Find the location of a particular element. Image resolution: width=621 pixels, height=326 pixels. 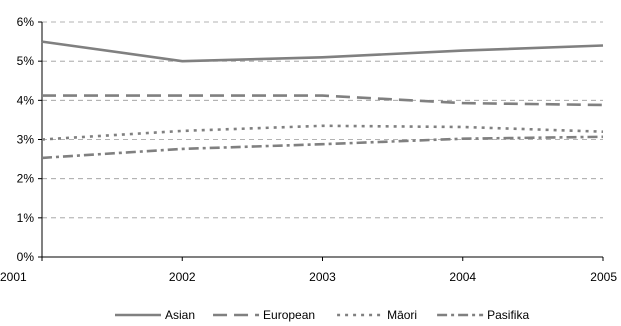

y-tick-label: 4% is located at coordinates (26, 100).